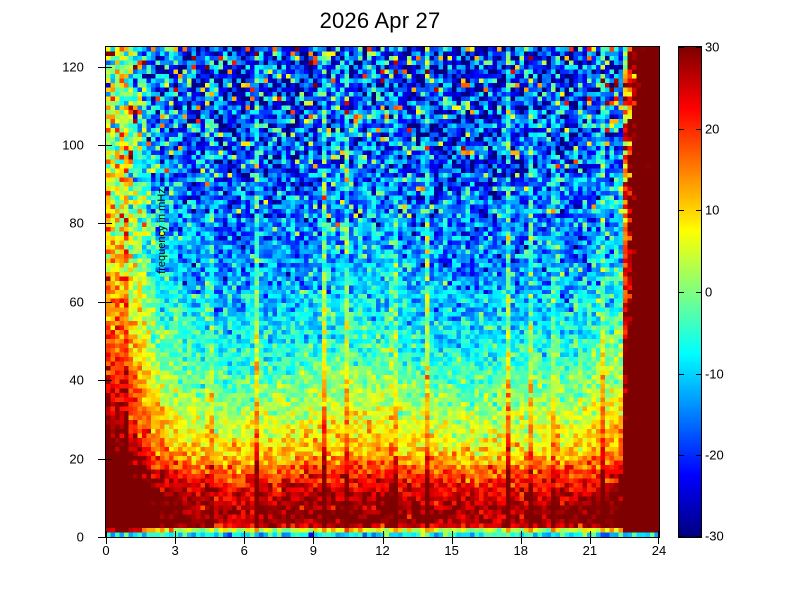 This screenshot has width=801, height=600. What do you see at coordinates (80, 537) in the screenshot?
I see `y-tick-label: 0` at bounding box center [80, 537].